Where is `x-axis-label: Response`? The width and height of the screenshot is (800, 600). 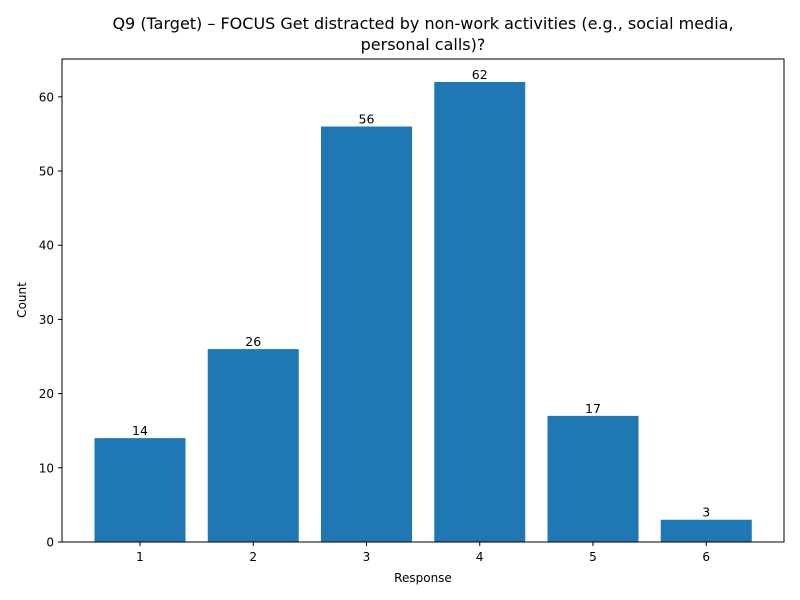 x-axis-label: Response is located at coordinates (423, 578).